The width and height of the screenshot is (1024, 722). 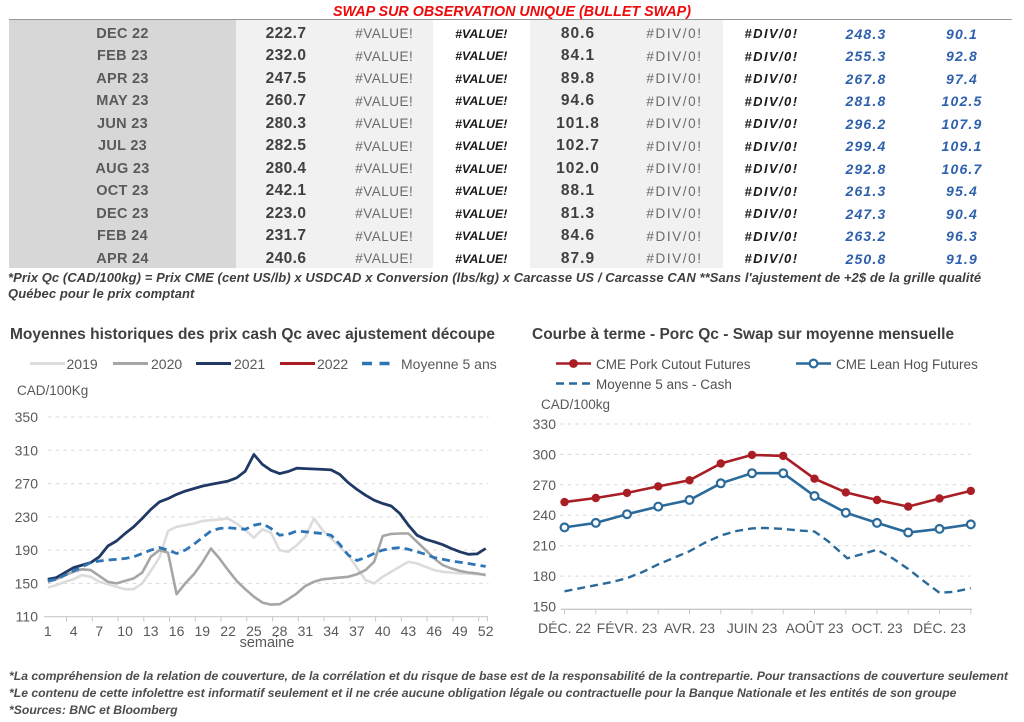 I want to click on svg-text: 37, so click(x=357, y=631).